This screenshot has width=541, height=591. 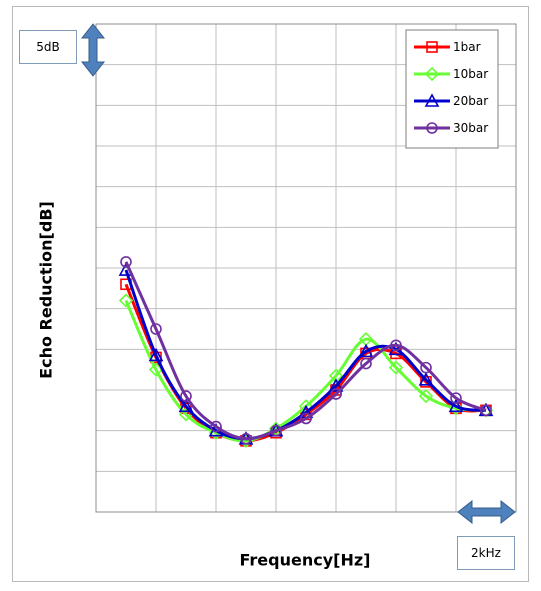 What do you see at coordinates (447, 47) in the screenshot?
I see `legend-item-1bar: 1bar` at bounding box center [447, 47].